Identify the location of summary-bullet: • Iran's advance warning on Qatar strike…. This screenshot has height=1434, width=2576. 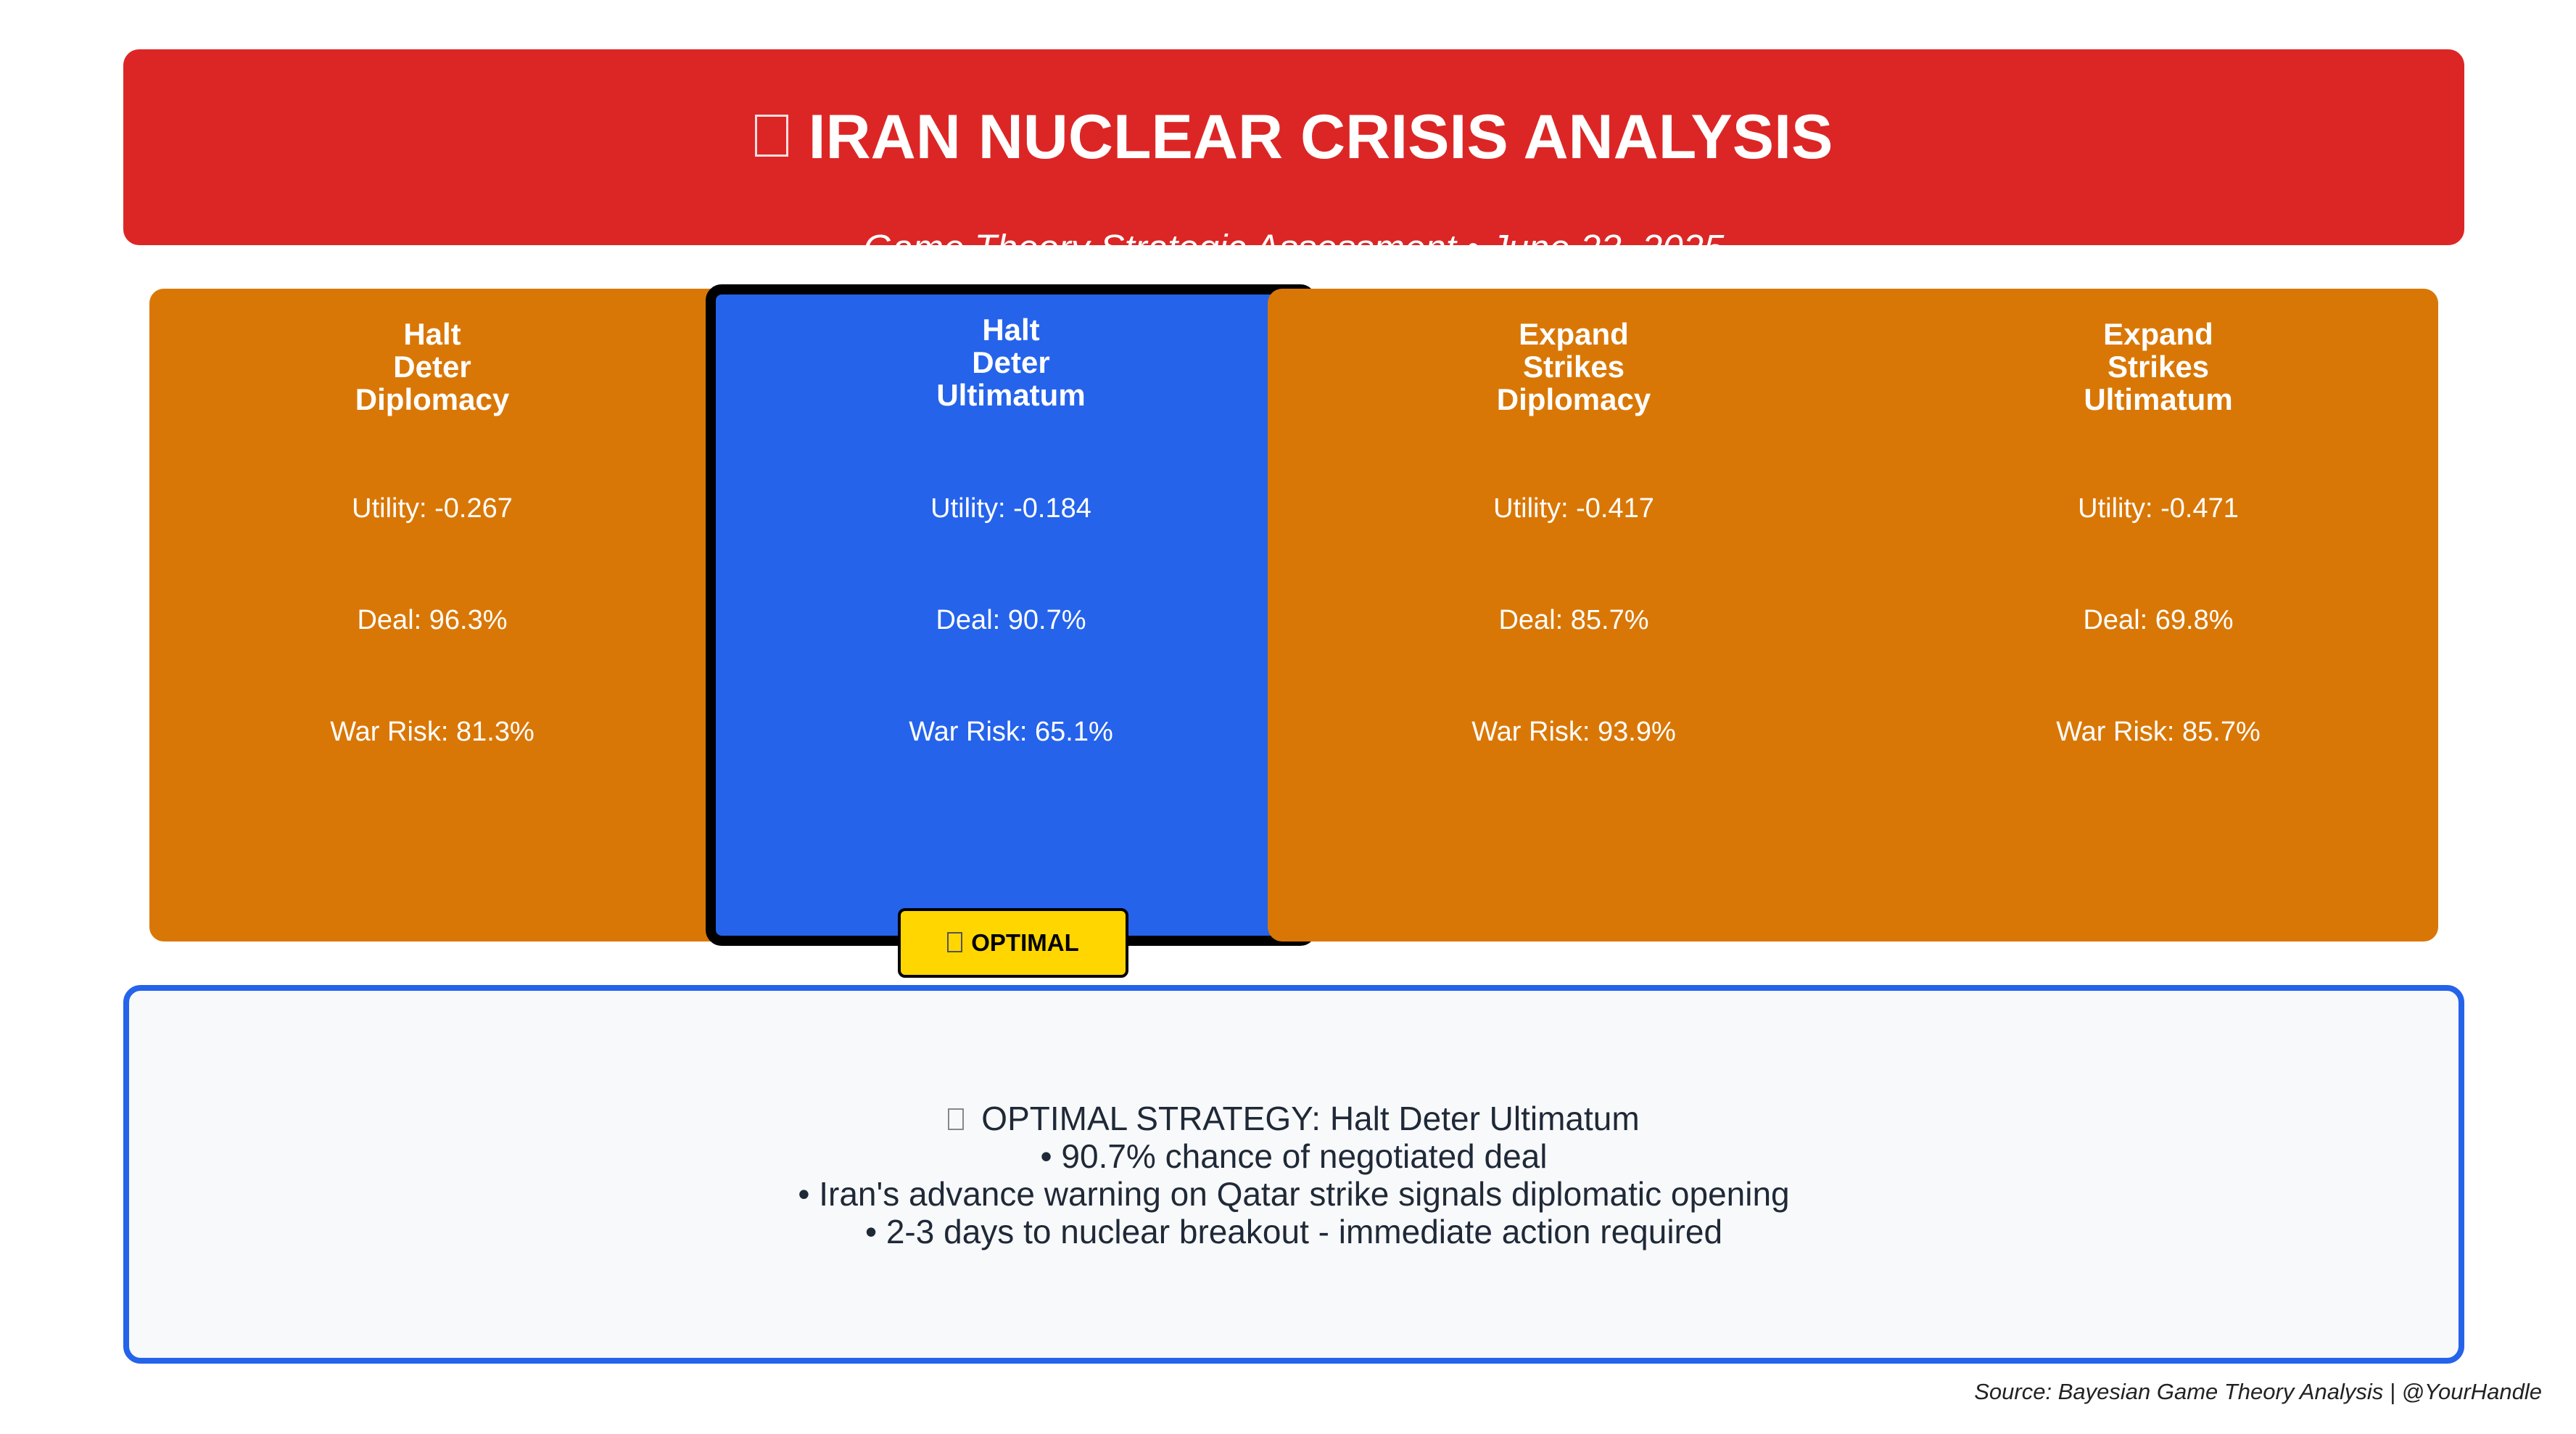
(1294, 1194).